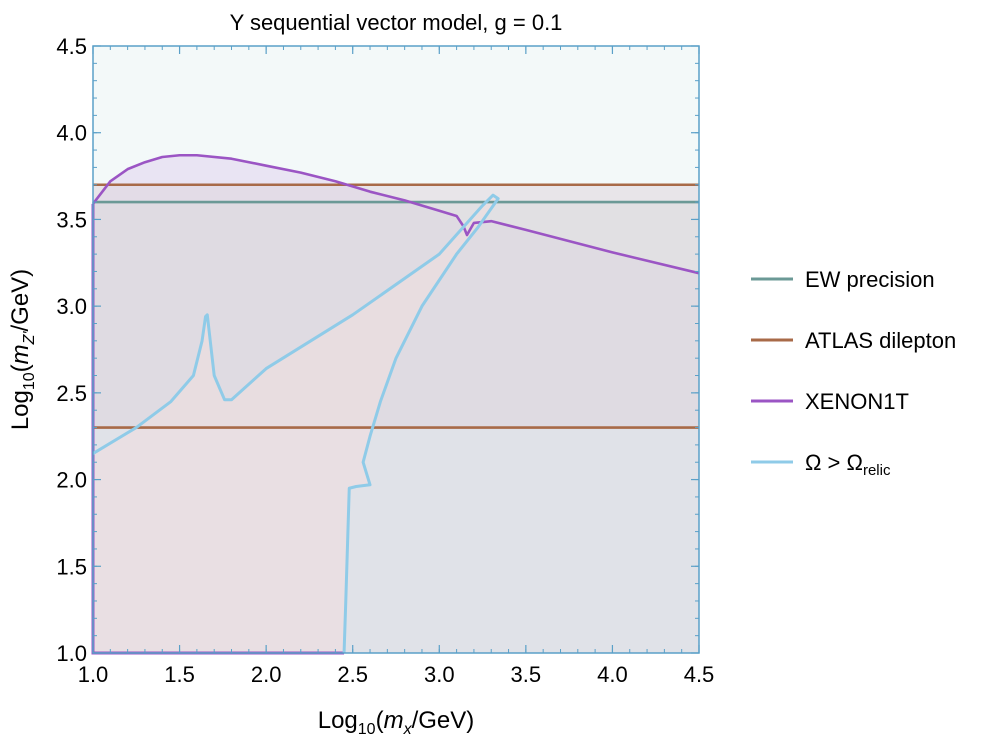 This screenshot has width=1003, height=742. What do you see at coordinates (71, 133) in the screenshot?
I see `y-tick-label: 4.0` at bounding box center [71, 133].